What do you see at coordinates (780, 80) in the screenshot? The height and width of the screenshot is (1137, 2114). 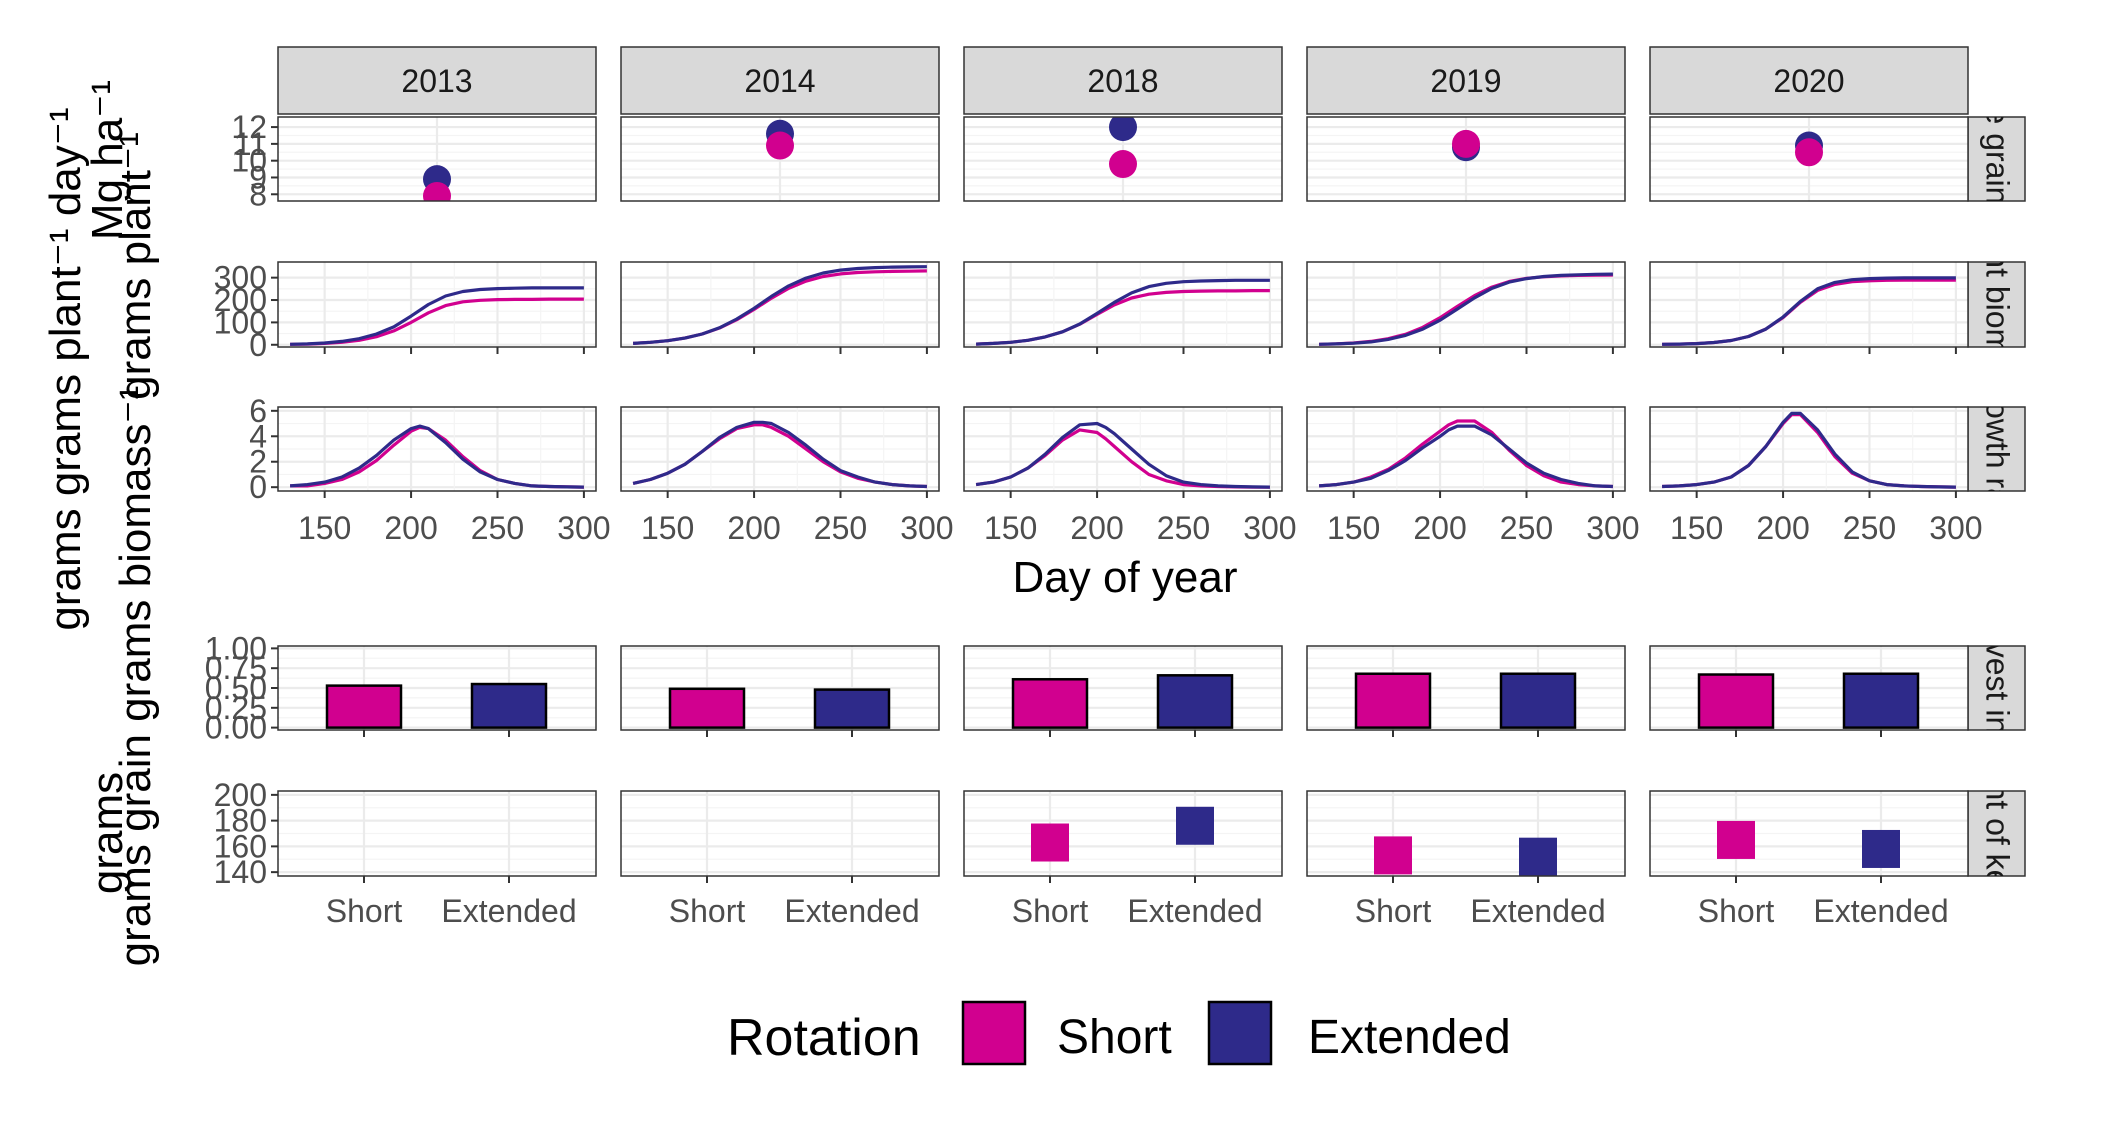 I see `facet-strip-2014` at bounding box center [780, 80].